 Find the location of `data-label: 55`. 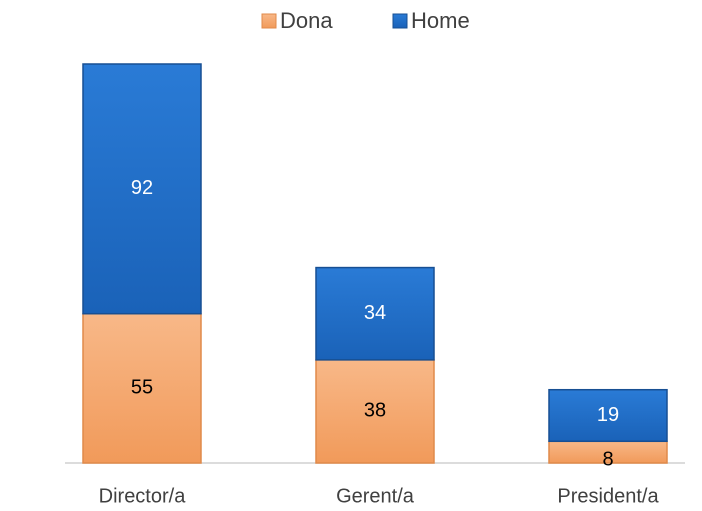

data-label: 55 is located at coordinates (142, 388).